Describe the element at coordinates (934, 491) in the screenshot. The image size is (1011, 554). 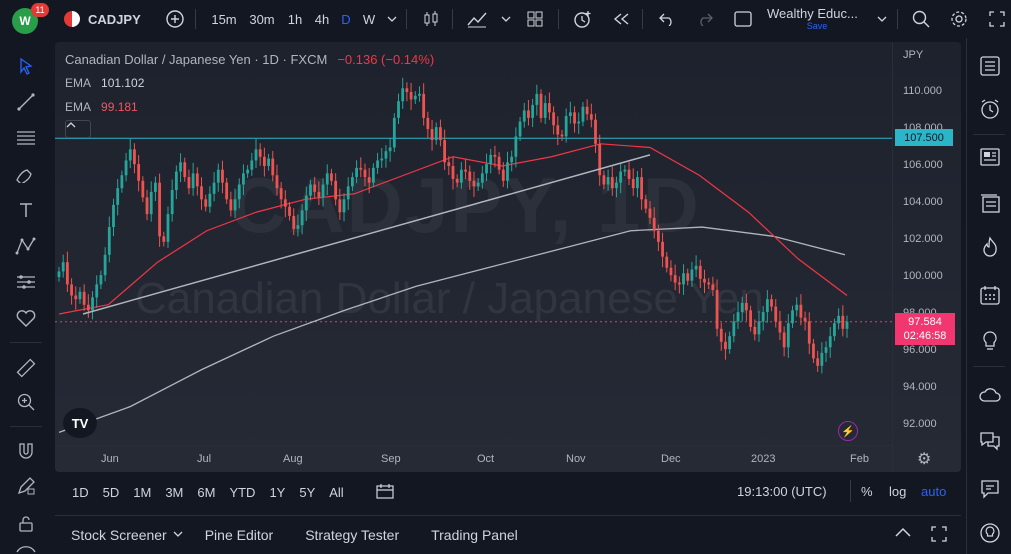
I see `auto-toggle: auto` at that location.